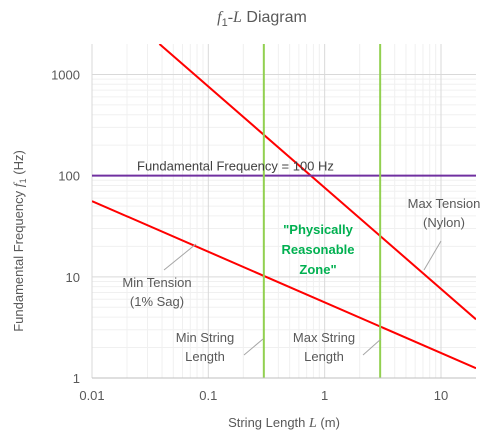 This screenshot has height=444, width=496. Describe the element at coordinates (180, 257) in the screenshot. I see `leader-min-tension` at that location.